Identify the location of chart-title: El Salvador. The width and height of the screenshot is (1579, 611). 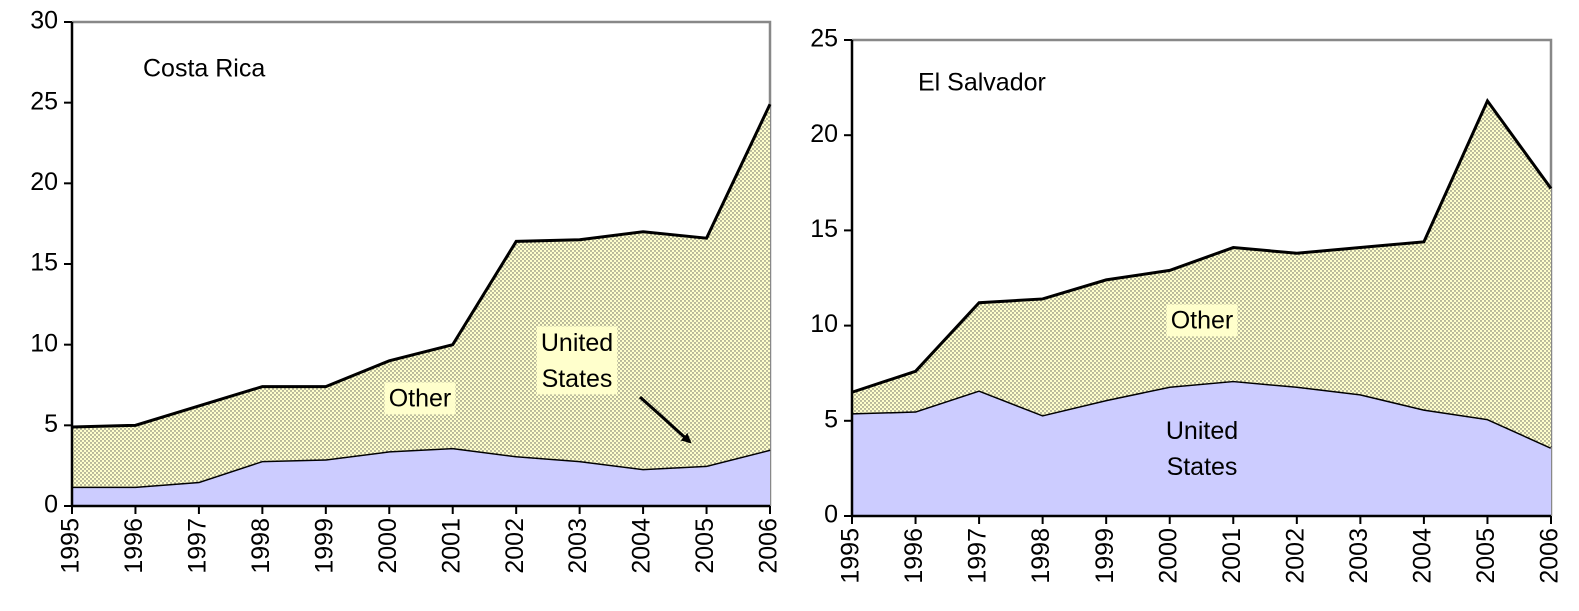
(982, 83).